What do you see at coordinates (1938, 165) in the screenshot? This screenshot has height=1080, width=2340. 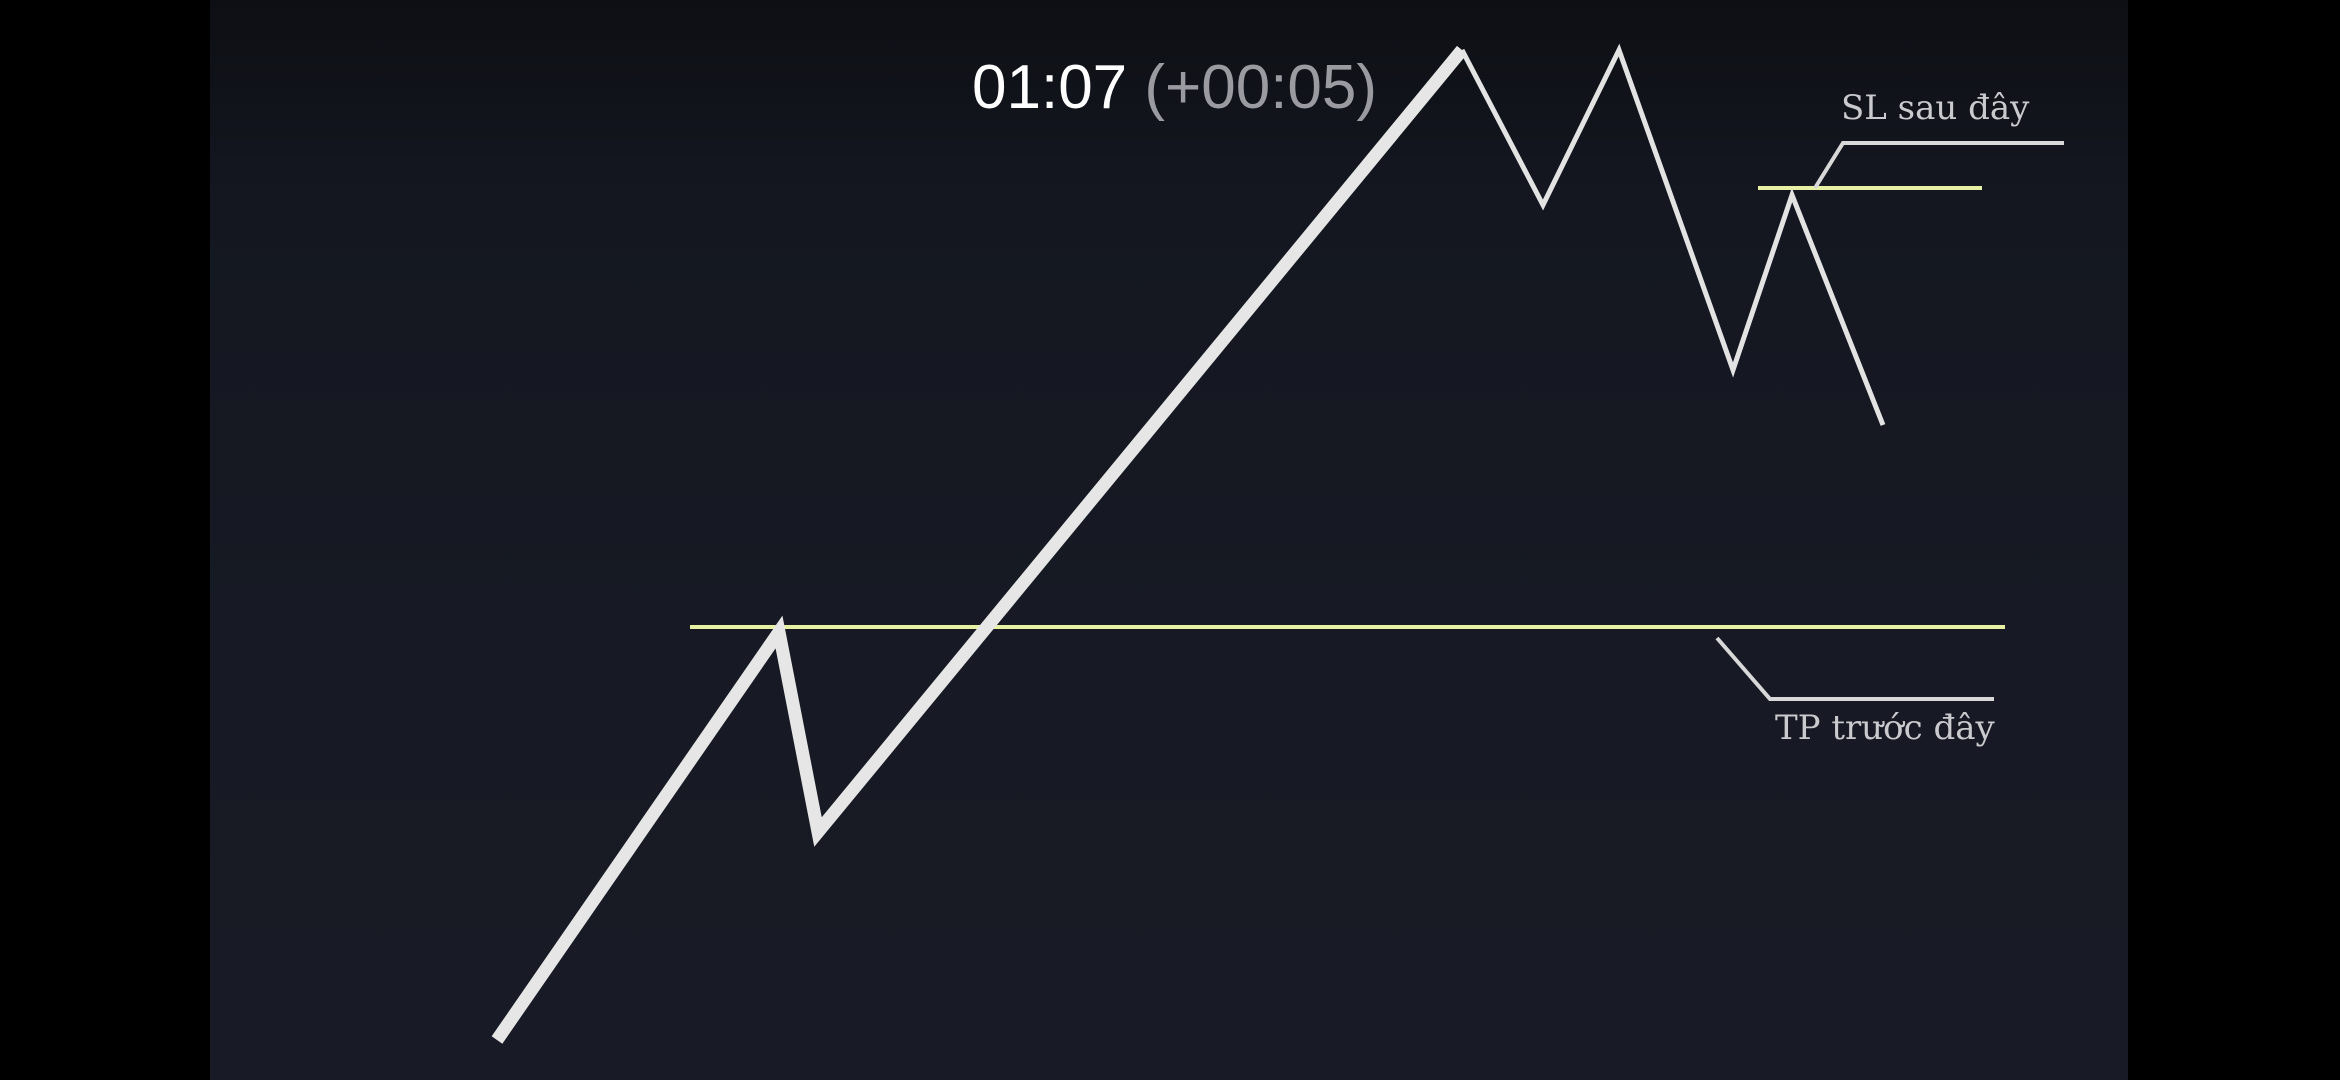 I see `sl-pointer-line` at bounding box center [1938, 165].